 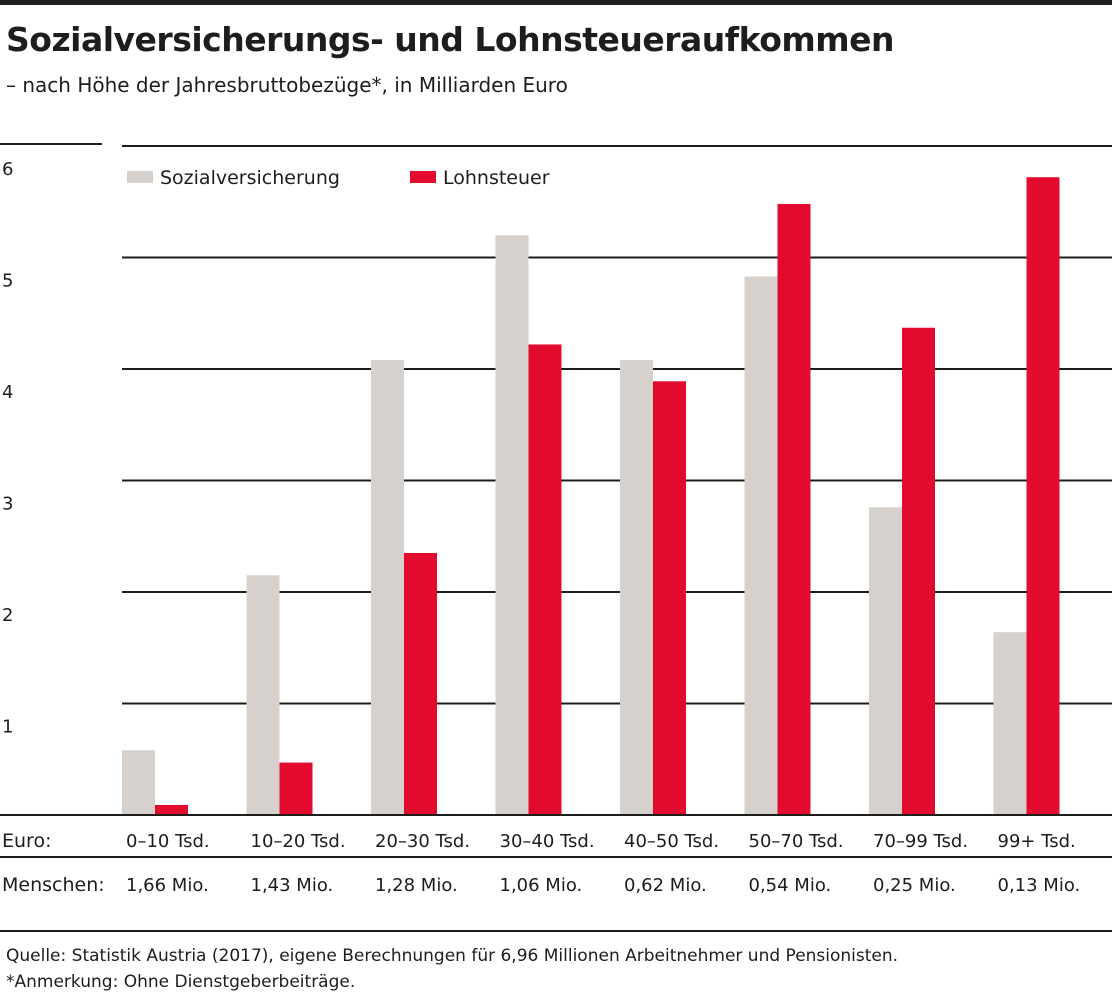 I want to click on y-tick-label: 4, so click(x=7, y=392).